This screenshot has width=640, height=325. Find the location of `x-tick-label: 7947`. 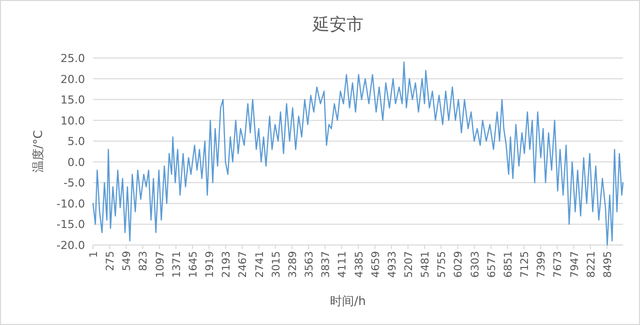

x-tick-label: 7947 is located at coordinates (574, 264).